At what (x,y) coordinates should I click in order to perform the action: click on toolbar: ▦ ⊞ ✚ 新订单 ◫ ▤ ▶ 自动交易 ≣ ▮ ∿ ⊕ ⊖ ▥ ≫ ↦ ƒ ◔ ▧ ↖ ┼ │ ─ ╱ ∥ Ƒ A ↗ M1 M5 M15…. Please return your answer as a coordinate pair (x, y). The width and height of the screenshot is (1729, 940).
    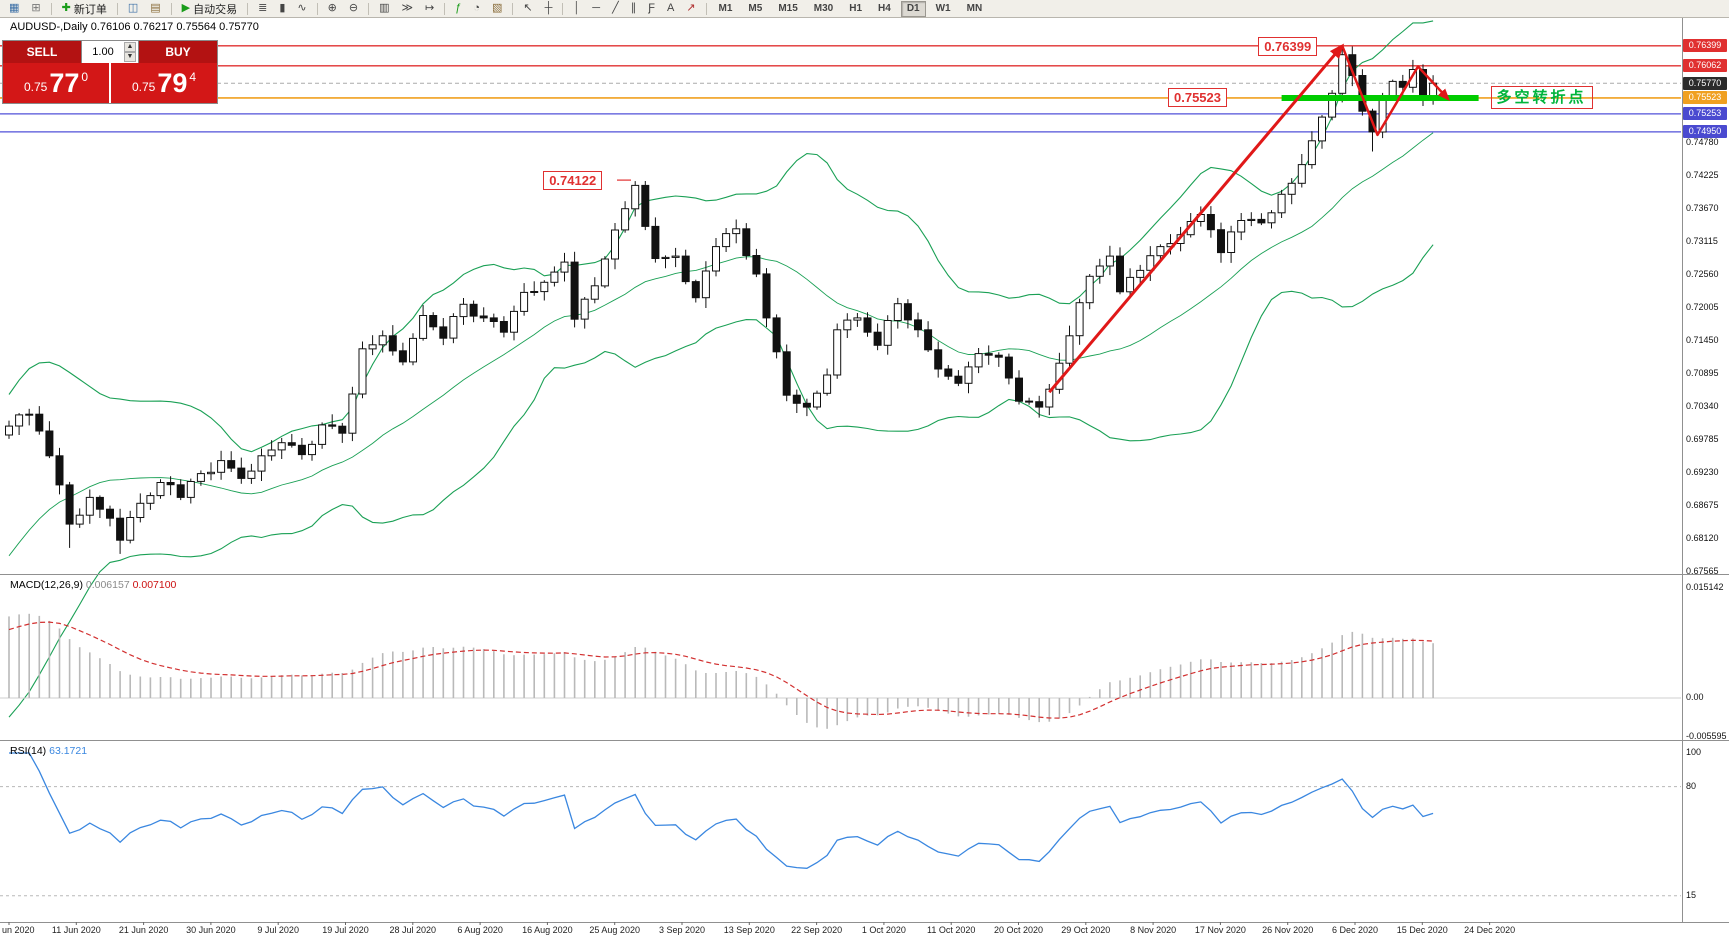
    Looking at the image, I should click on (864, 9).